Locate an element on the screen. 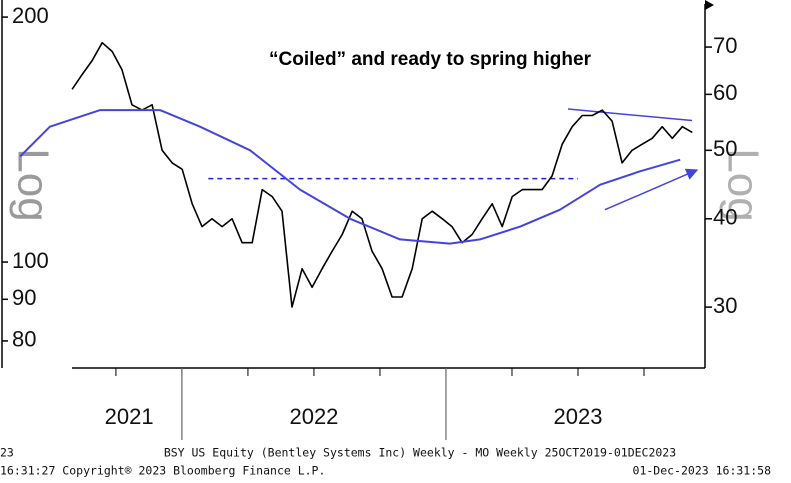 The image size is (791, 483). footer-date: 01-Dec-2023 16:31:58 is located at coordinates (702, 471).